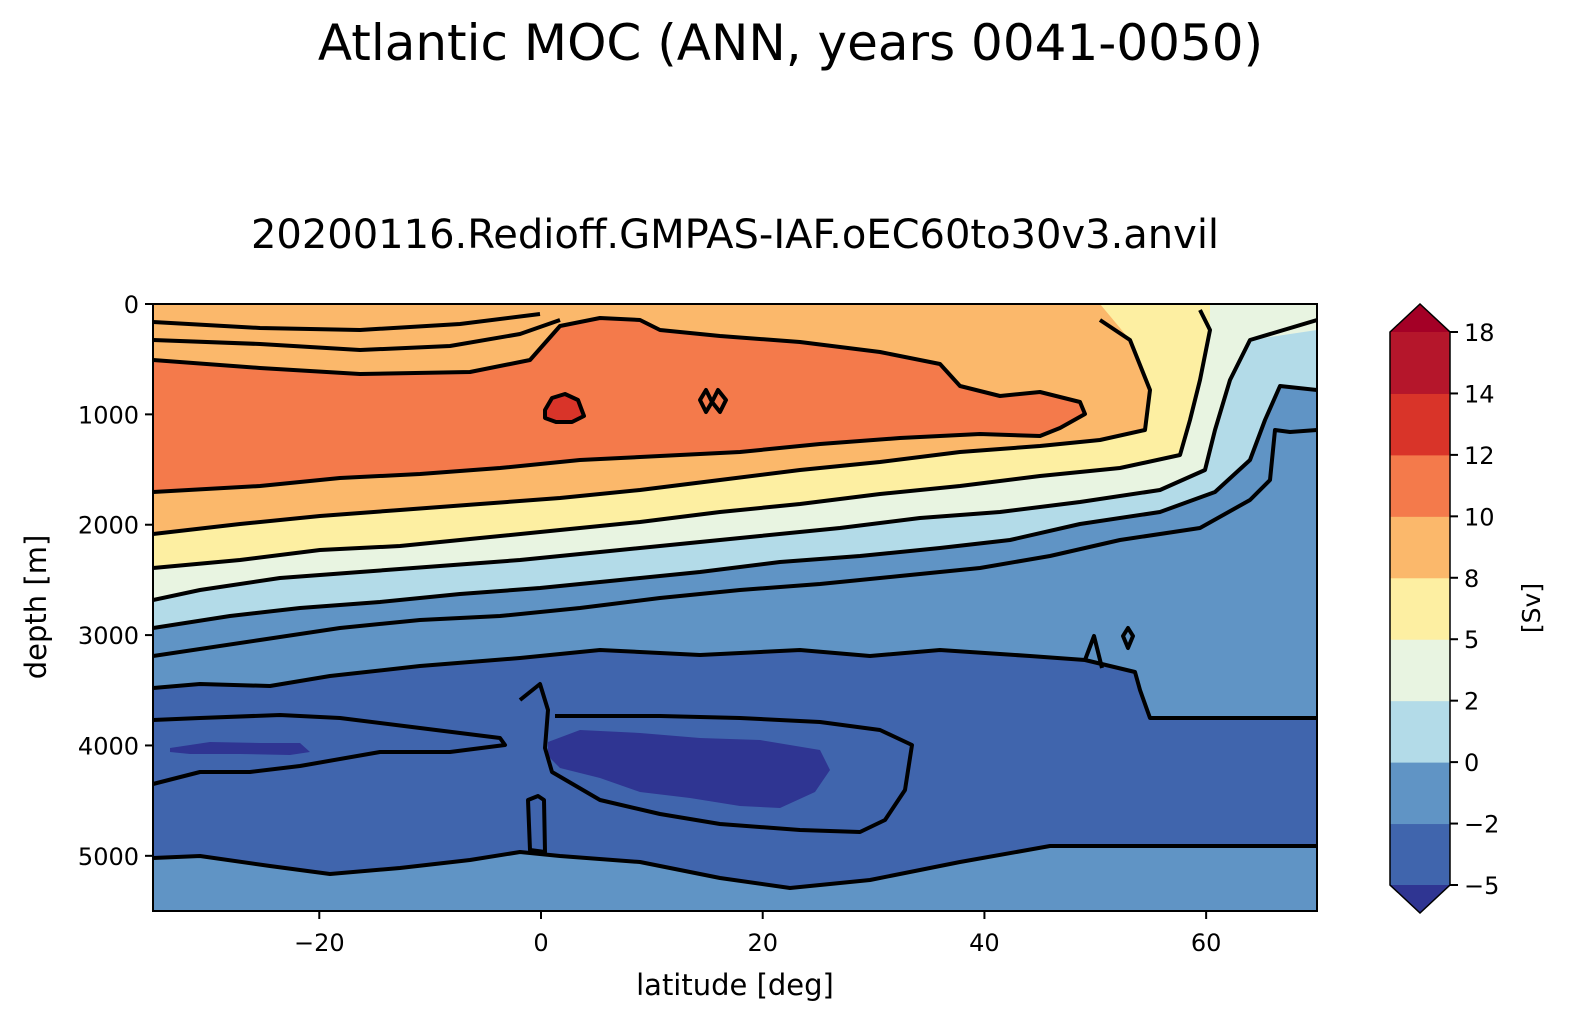 The width and height of the screenshot is (1581, 1030). What do you see at coordinates (108, 415) in the screenshot?
I see `y-tick-label: 1000` at bounding box center [108, 415].